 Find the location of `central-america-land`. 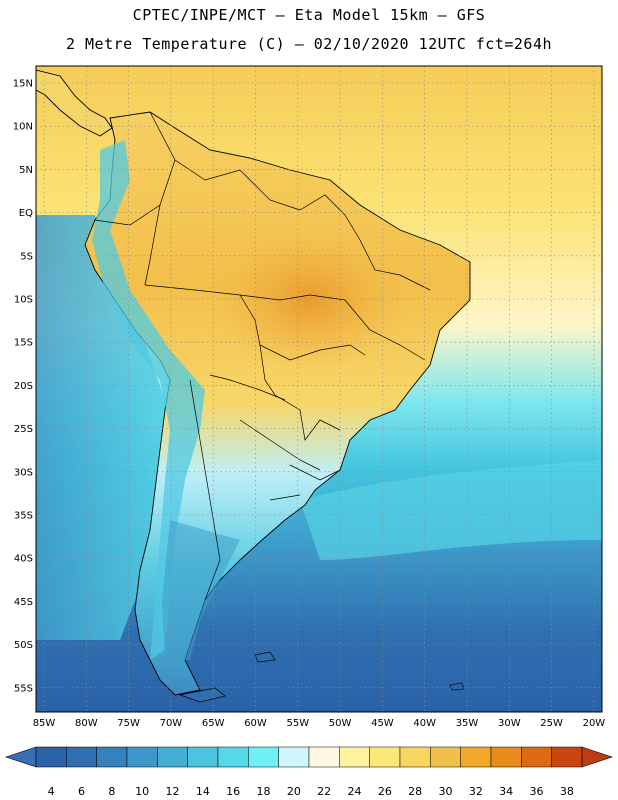

central-america-land is located at coordinates (74, 103).